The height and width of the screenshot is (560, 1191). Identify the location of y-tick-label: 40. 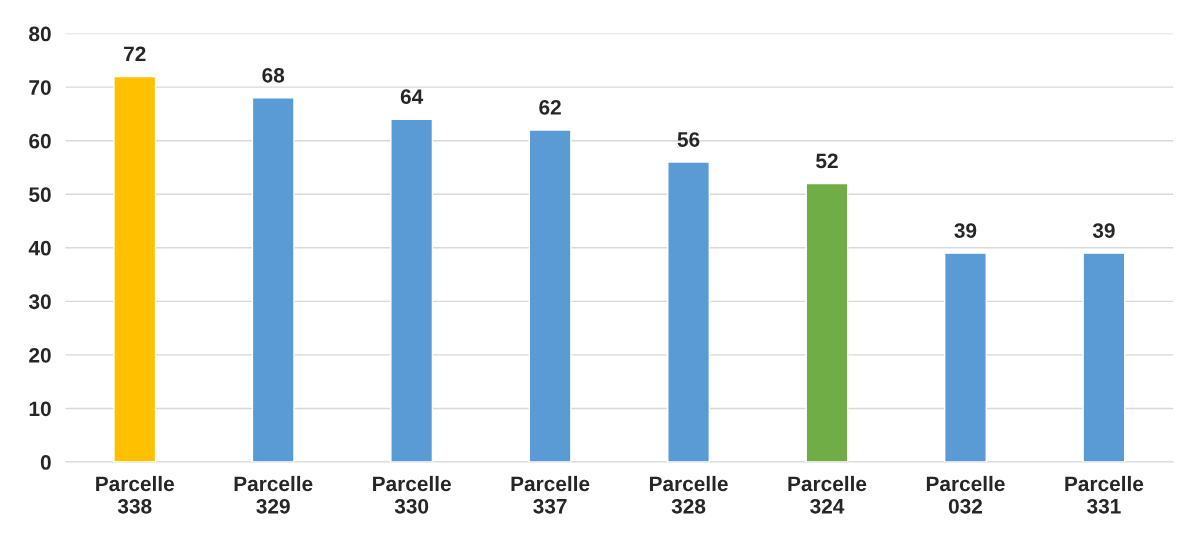
(39, 248).